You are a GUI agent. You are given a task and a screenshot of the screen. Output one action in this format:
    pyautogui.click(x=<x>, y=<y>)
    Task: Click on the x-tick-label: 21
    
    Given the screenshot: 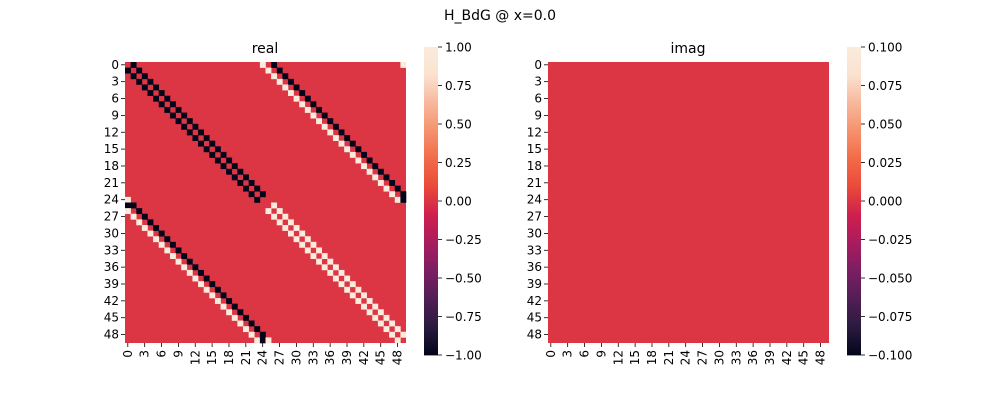 What is the action you would take?
    pyautogui.click(x=669, y=357)
    